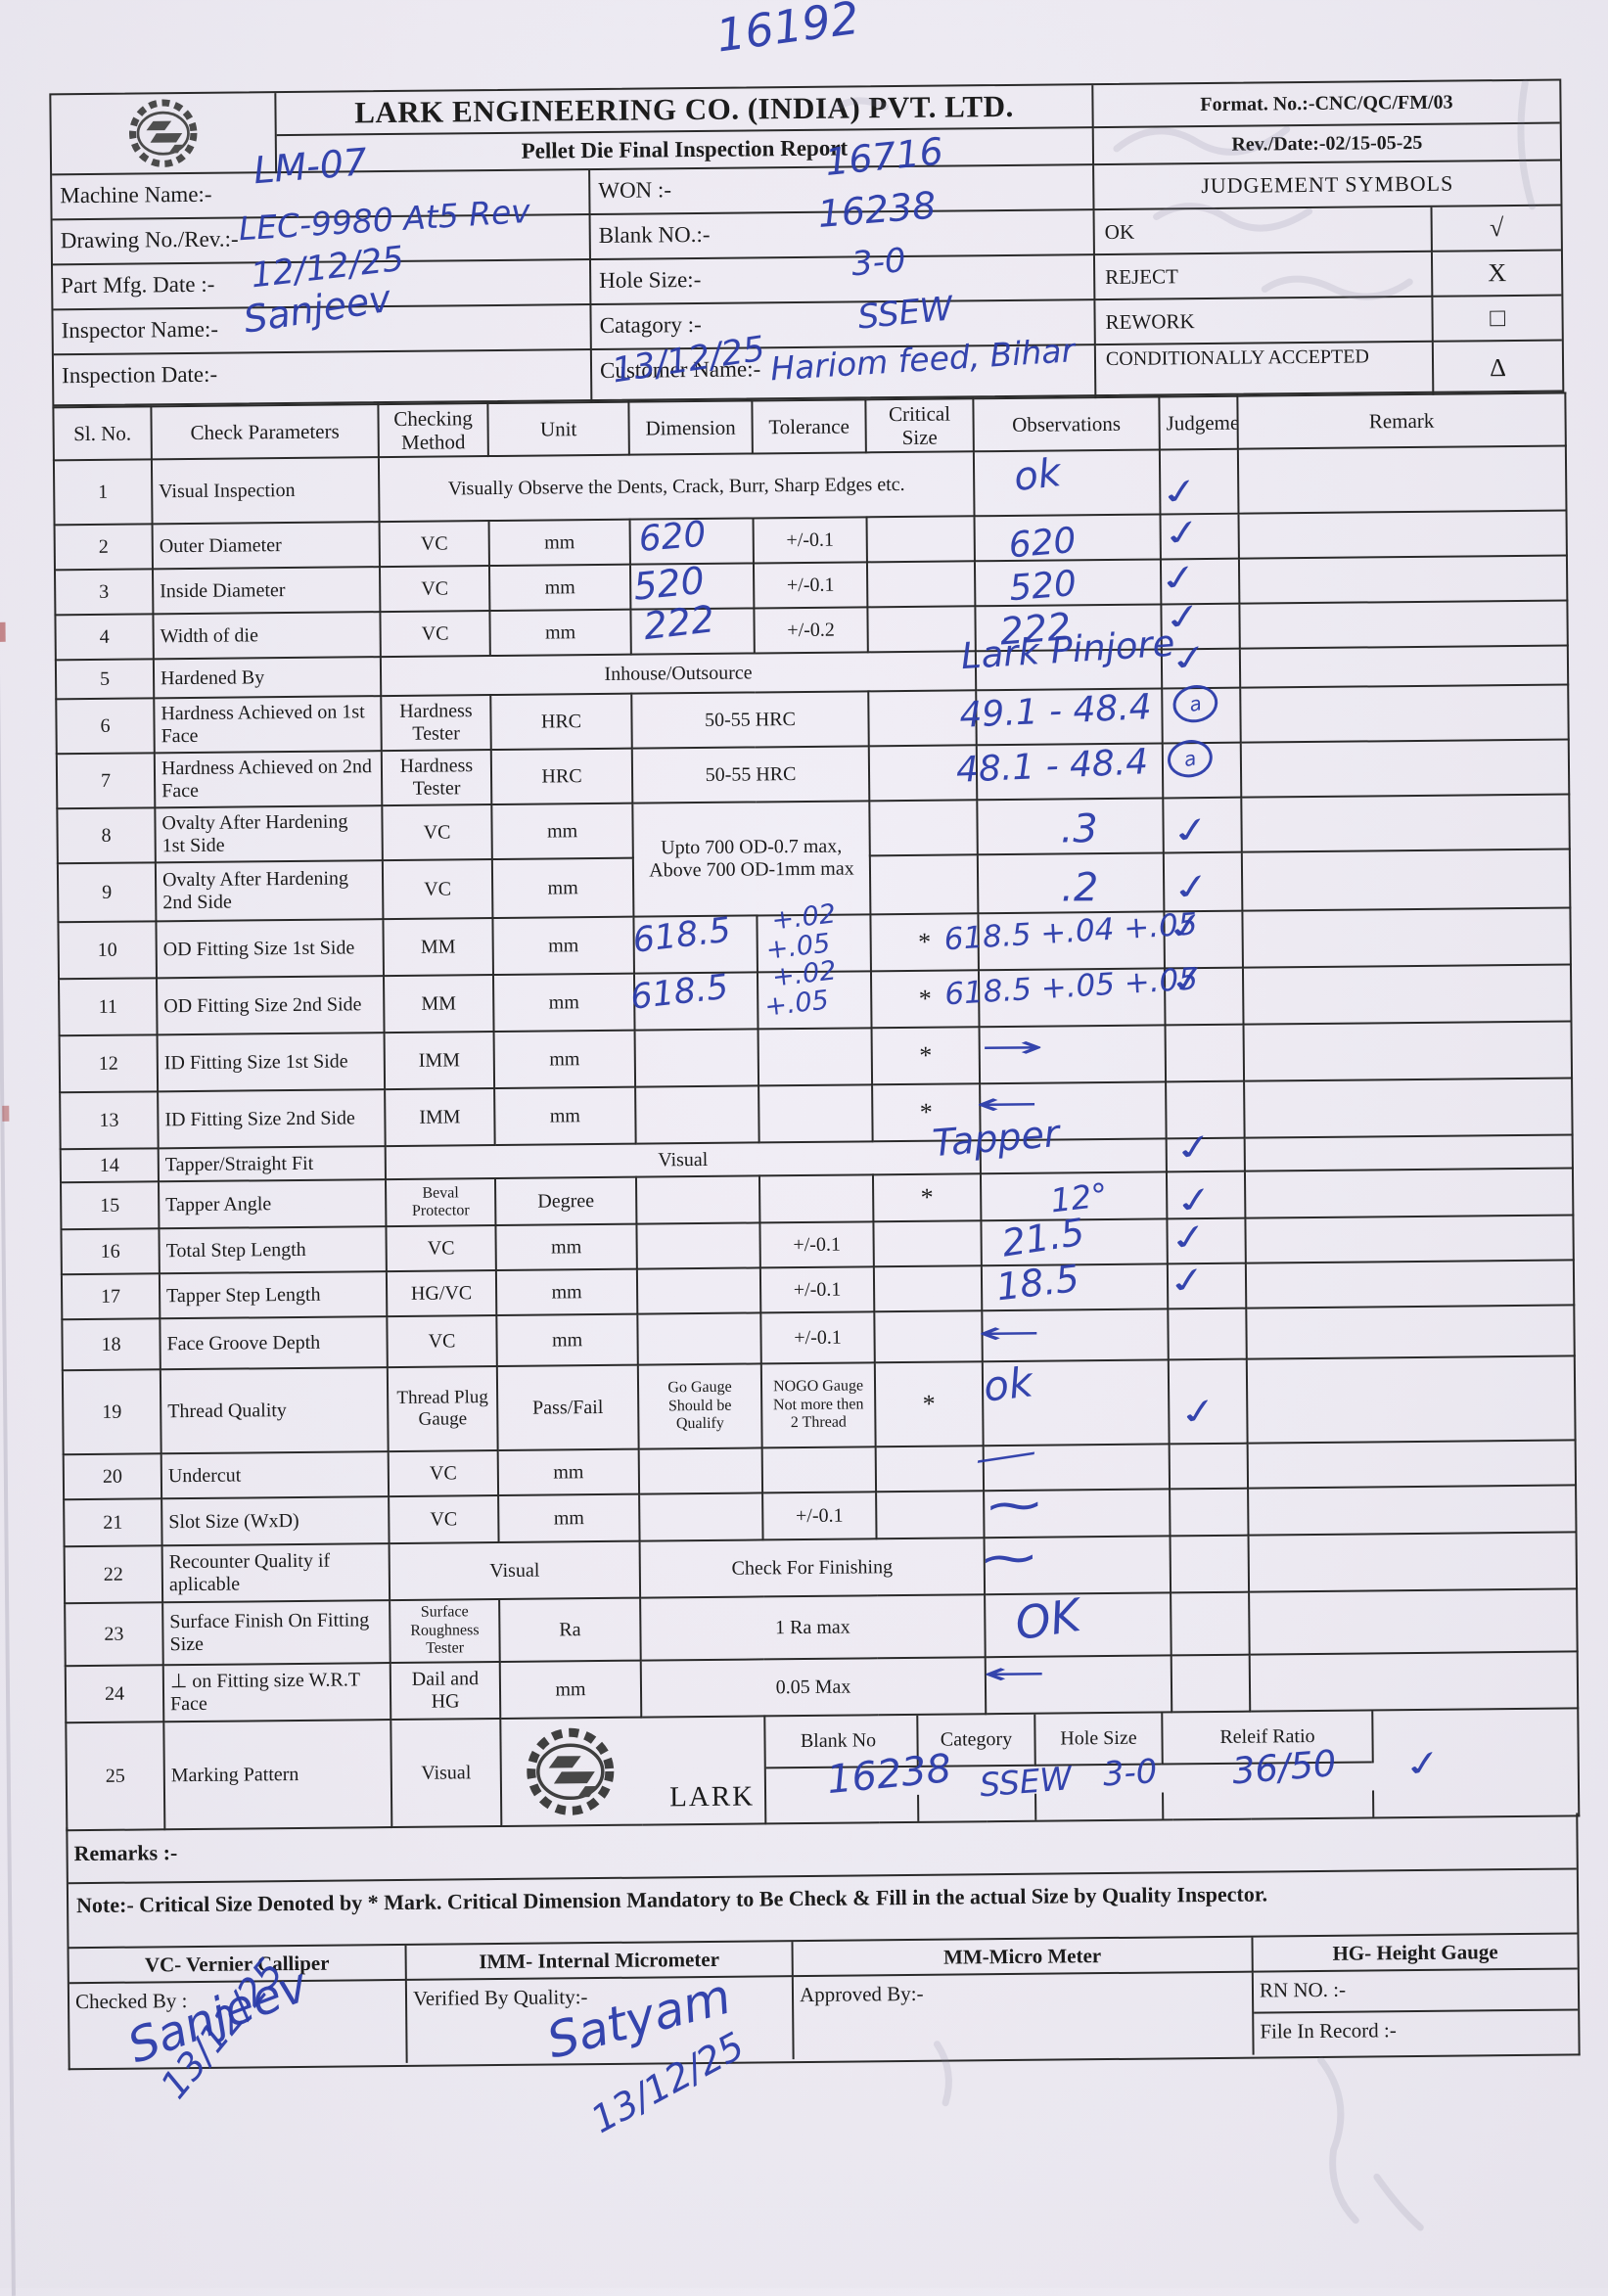 This screenshot has height=2296, width=1608. I want to click on r19-param: Thread Quality, so click(274, 1410).